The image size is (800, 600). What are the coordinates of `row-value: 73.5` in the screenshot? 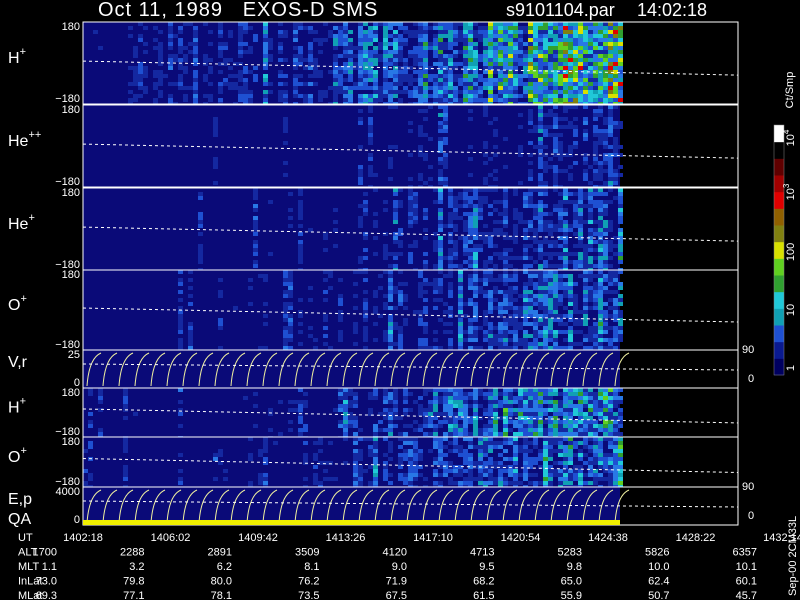 It's located at (308, 595).